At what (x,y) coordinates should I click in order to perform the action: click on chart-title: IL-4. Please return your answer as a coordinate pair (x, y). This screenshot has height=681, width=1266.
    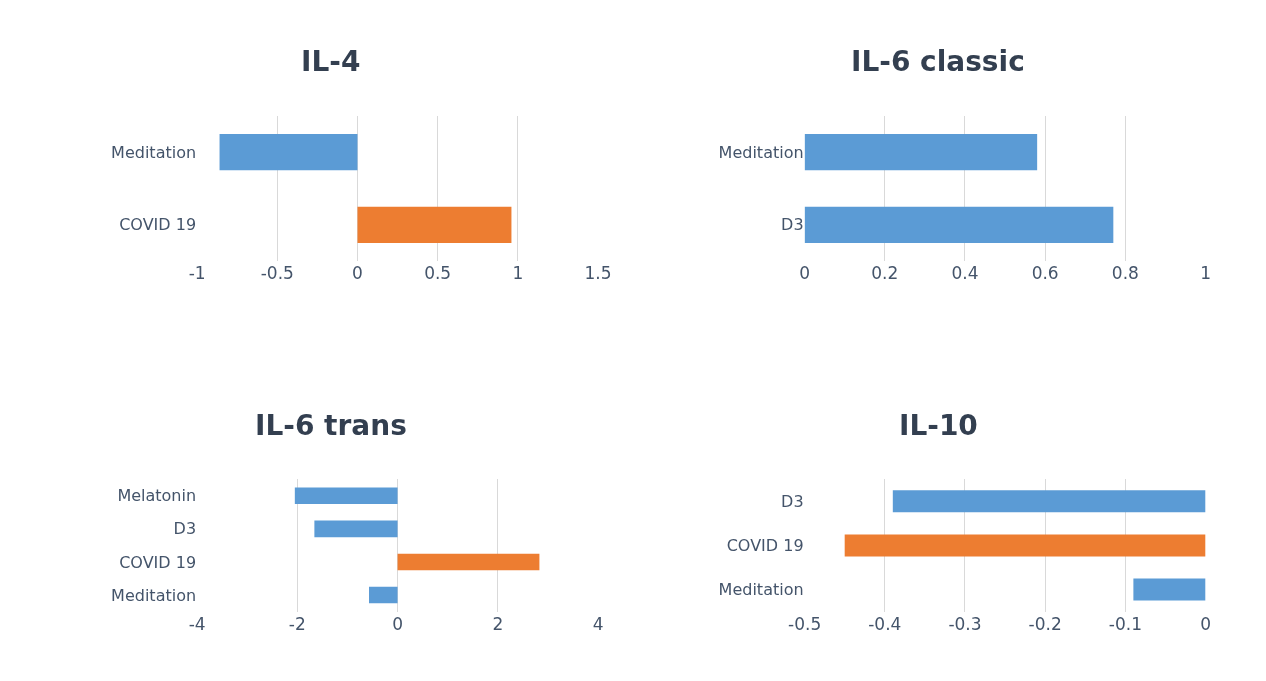
    Looking at the image, I should click on (331, 61).